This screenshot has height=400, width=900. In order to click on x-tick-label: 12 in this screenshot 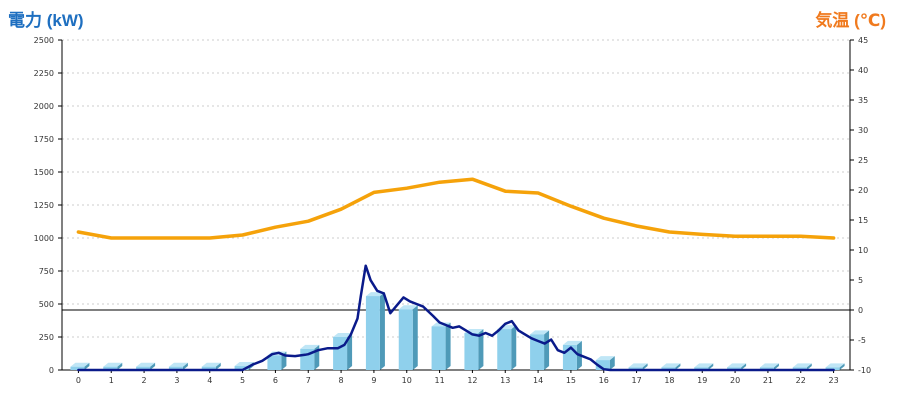, I will do `click(472, 380)`.